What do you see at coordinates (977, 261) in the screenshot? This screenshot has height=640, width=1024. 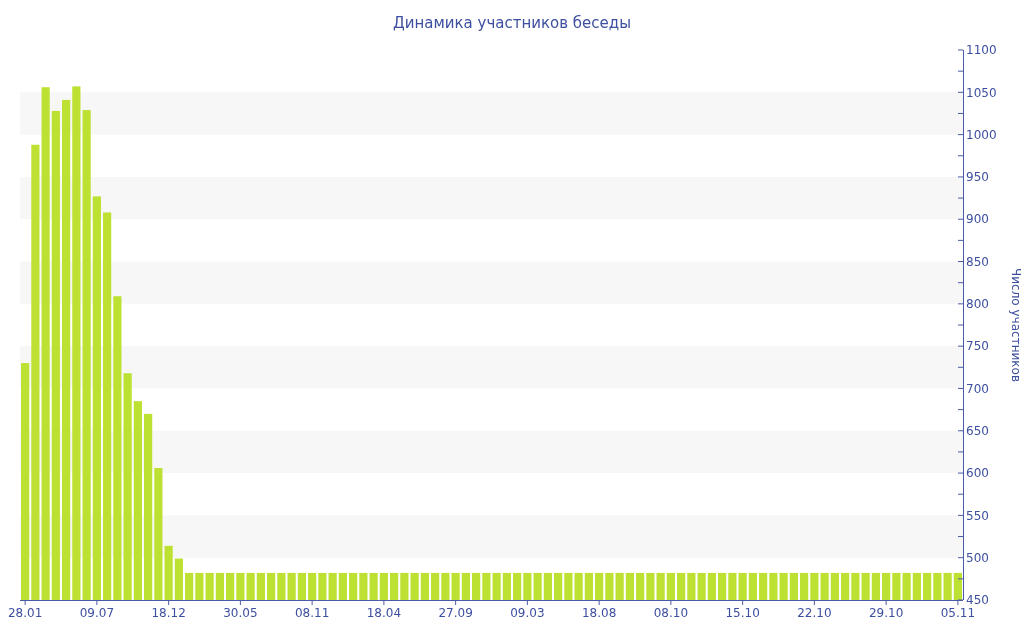 I see `y-tick-label: 850` at bounding box center [977, 261].